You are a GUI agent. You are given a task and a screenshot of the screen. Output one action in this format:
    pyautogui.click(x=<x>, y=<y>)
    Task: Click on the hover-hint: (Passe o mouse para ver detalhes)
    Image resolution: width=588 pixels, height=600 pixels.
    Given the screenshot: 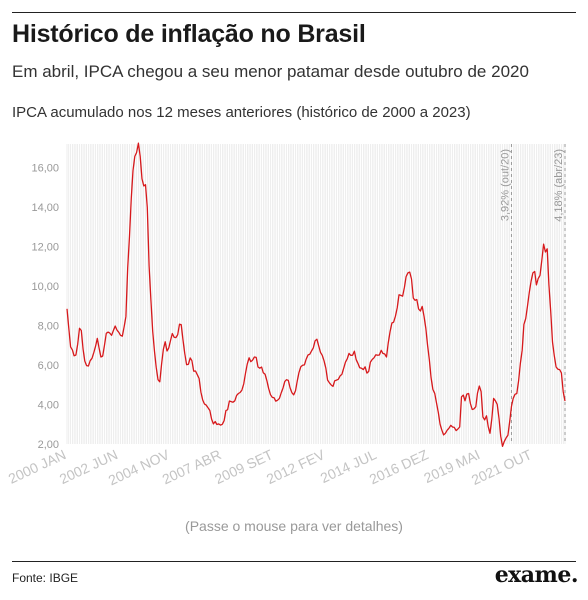 What is the action you would take?
    pyautogui.click(x=294, y=526)
    